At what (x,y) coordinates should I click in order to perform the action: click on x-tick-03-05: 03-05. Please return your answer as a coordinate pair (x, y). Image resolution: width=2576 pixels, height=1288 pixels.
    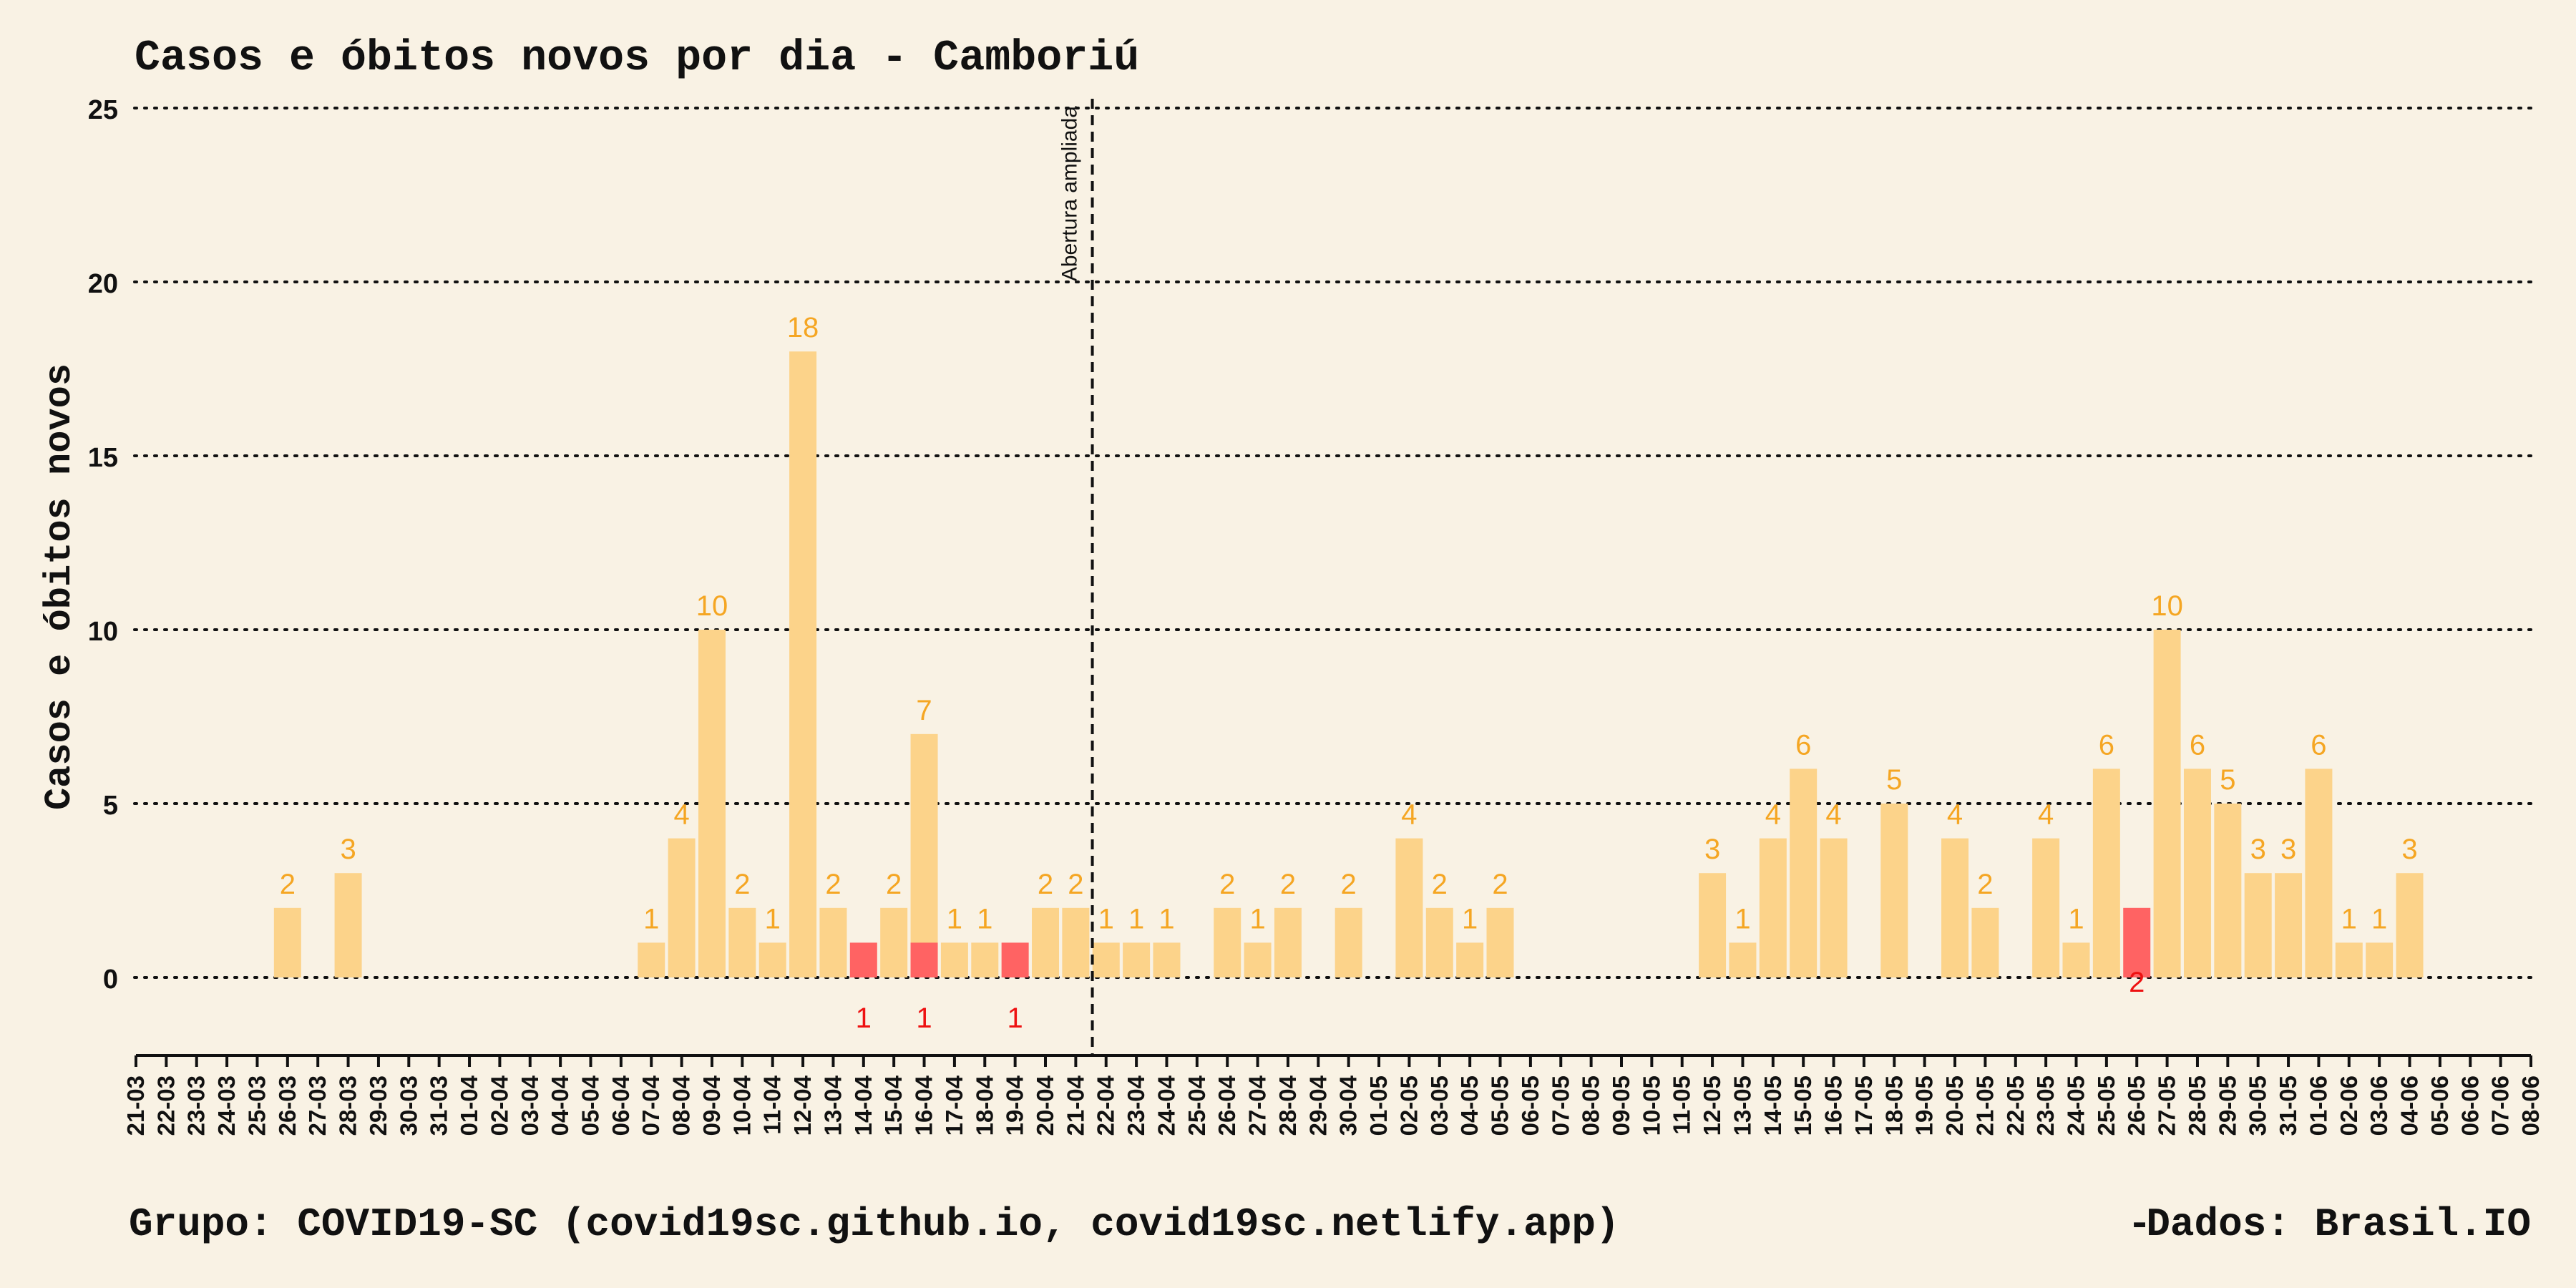
    Looking at the image, I should click on (1439, 1105).